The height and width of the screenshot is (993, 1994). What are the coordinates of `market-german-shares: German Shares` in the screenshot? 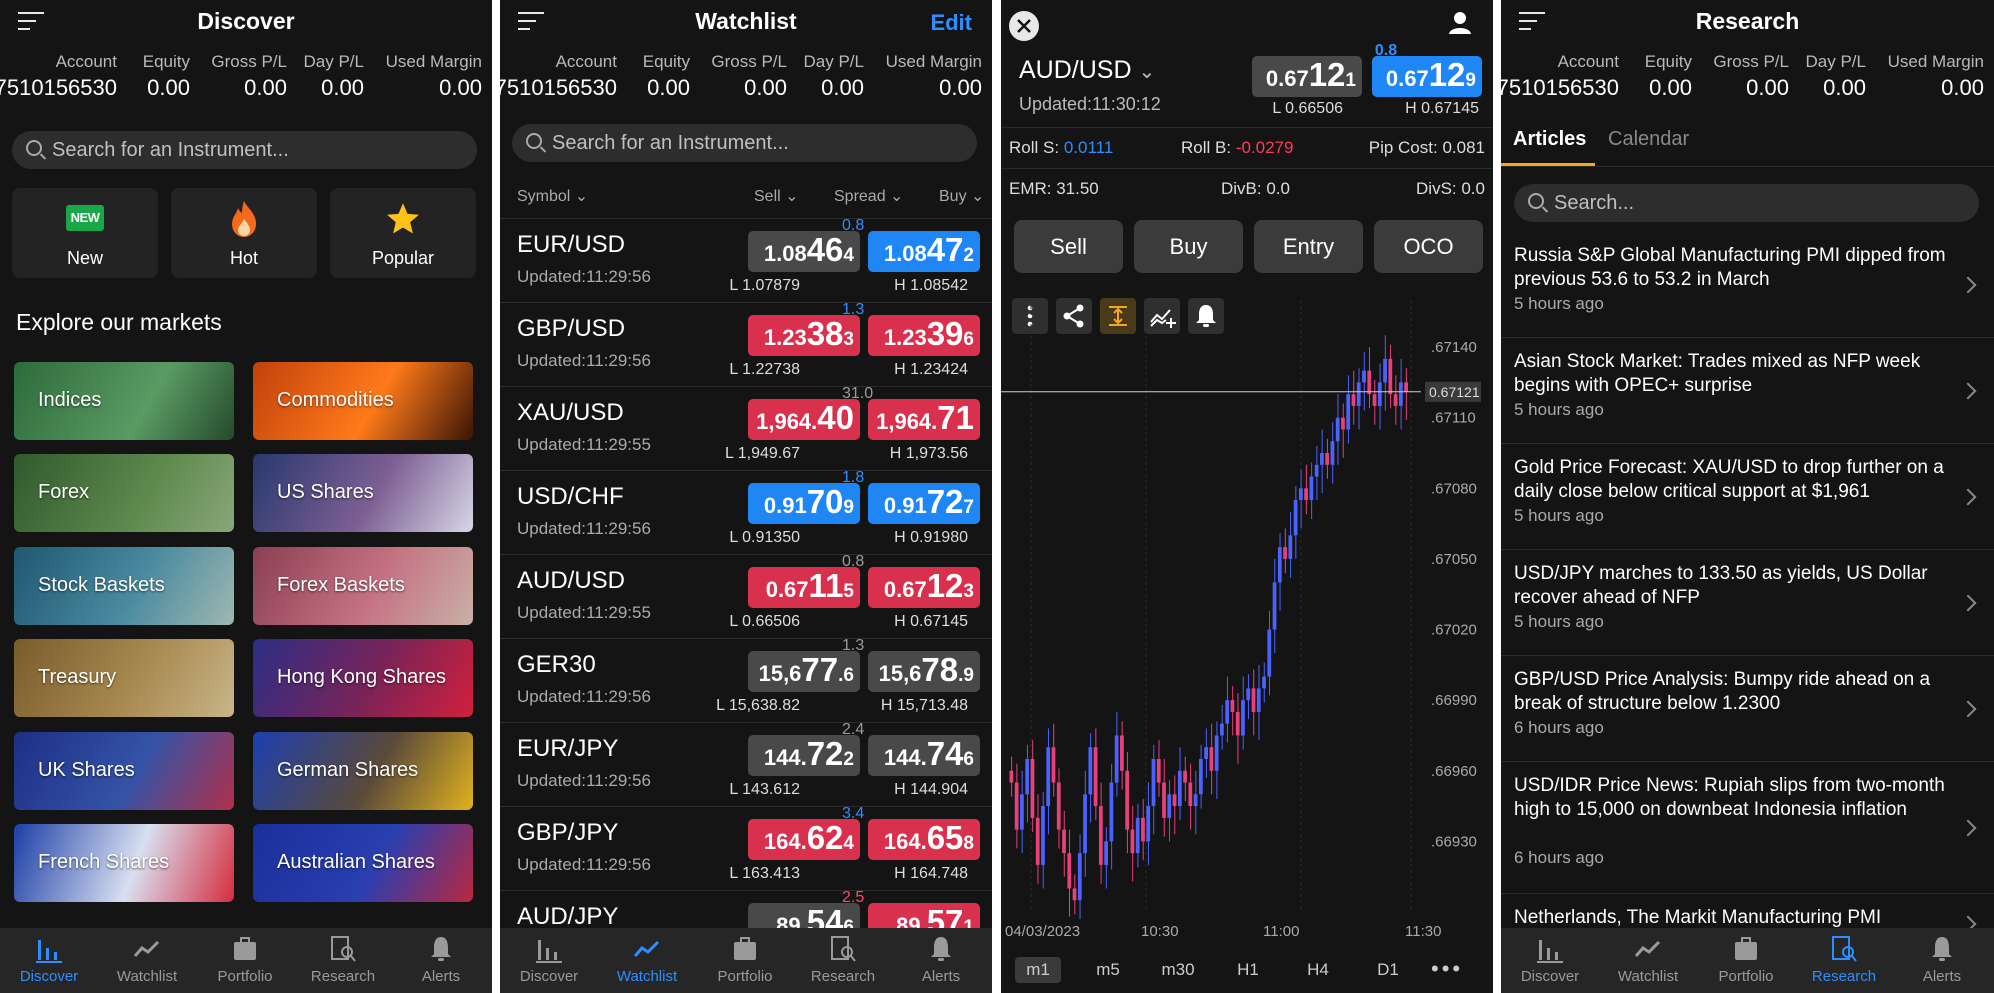 It's located at (363, 771).